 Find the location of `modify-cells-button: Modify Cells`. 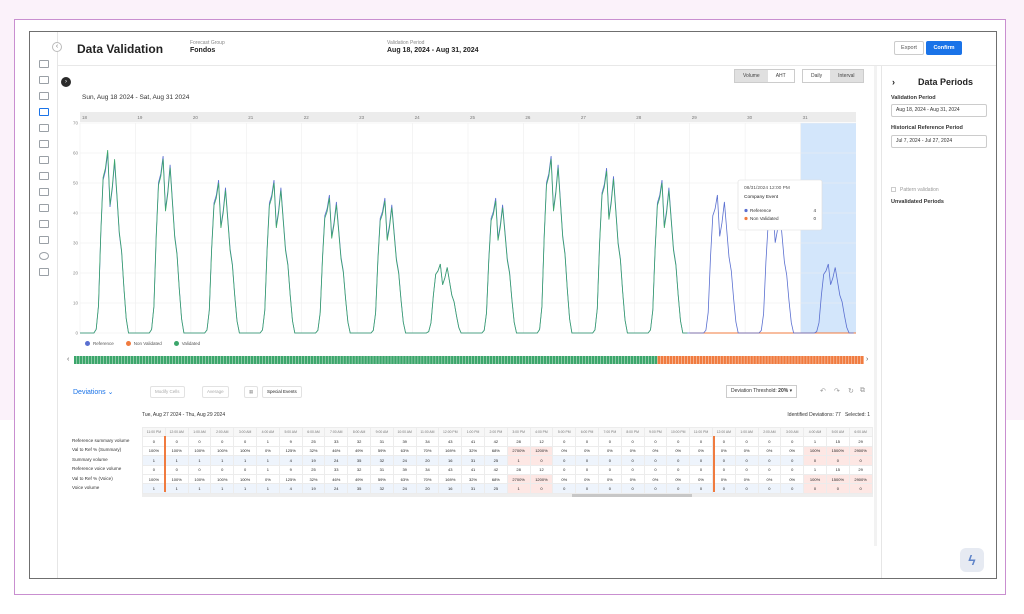

modify-cells-button: Modify Cells is located at coordinates (167, 392).